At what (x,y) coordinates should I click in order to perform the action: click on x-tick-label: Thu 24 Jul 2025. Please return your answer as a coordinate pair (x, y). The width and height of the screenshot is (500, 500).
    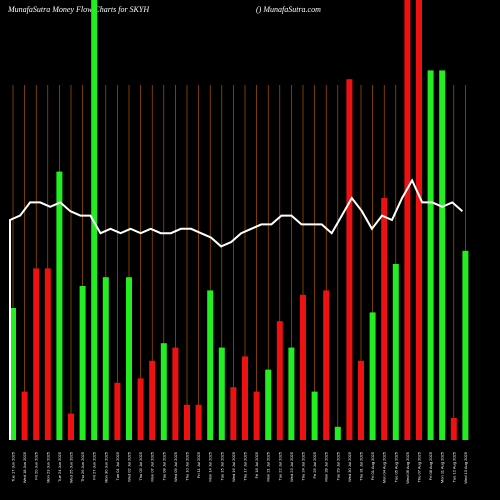
    Looking at the image, I should click on (303, 465).